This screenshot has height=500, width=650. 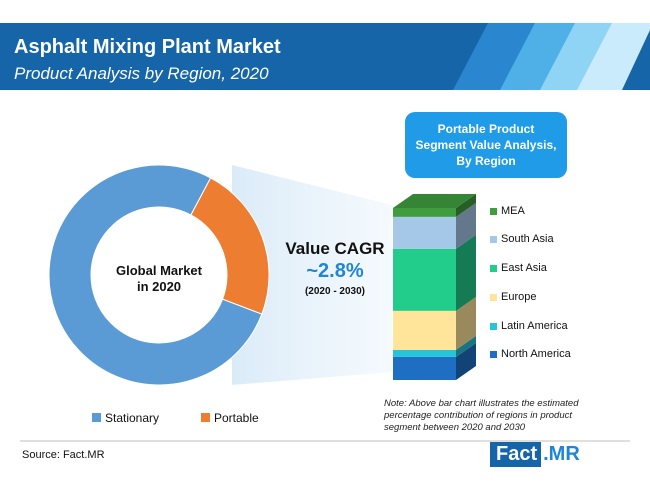 I want to click on legend-swatch-latin-america, so click(x=493, y=326).